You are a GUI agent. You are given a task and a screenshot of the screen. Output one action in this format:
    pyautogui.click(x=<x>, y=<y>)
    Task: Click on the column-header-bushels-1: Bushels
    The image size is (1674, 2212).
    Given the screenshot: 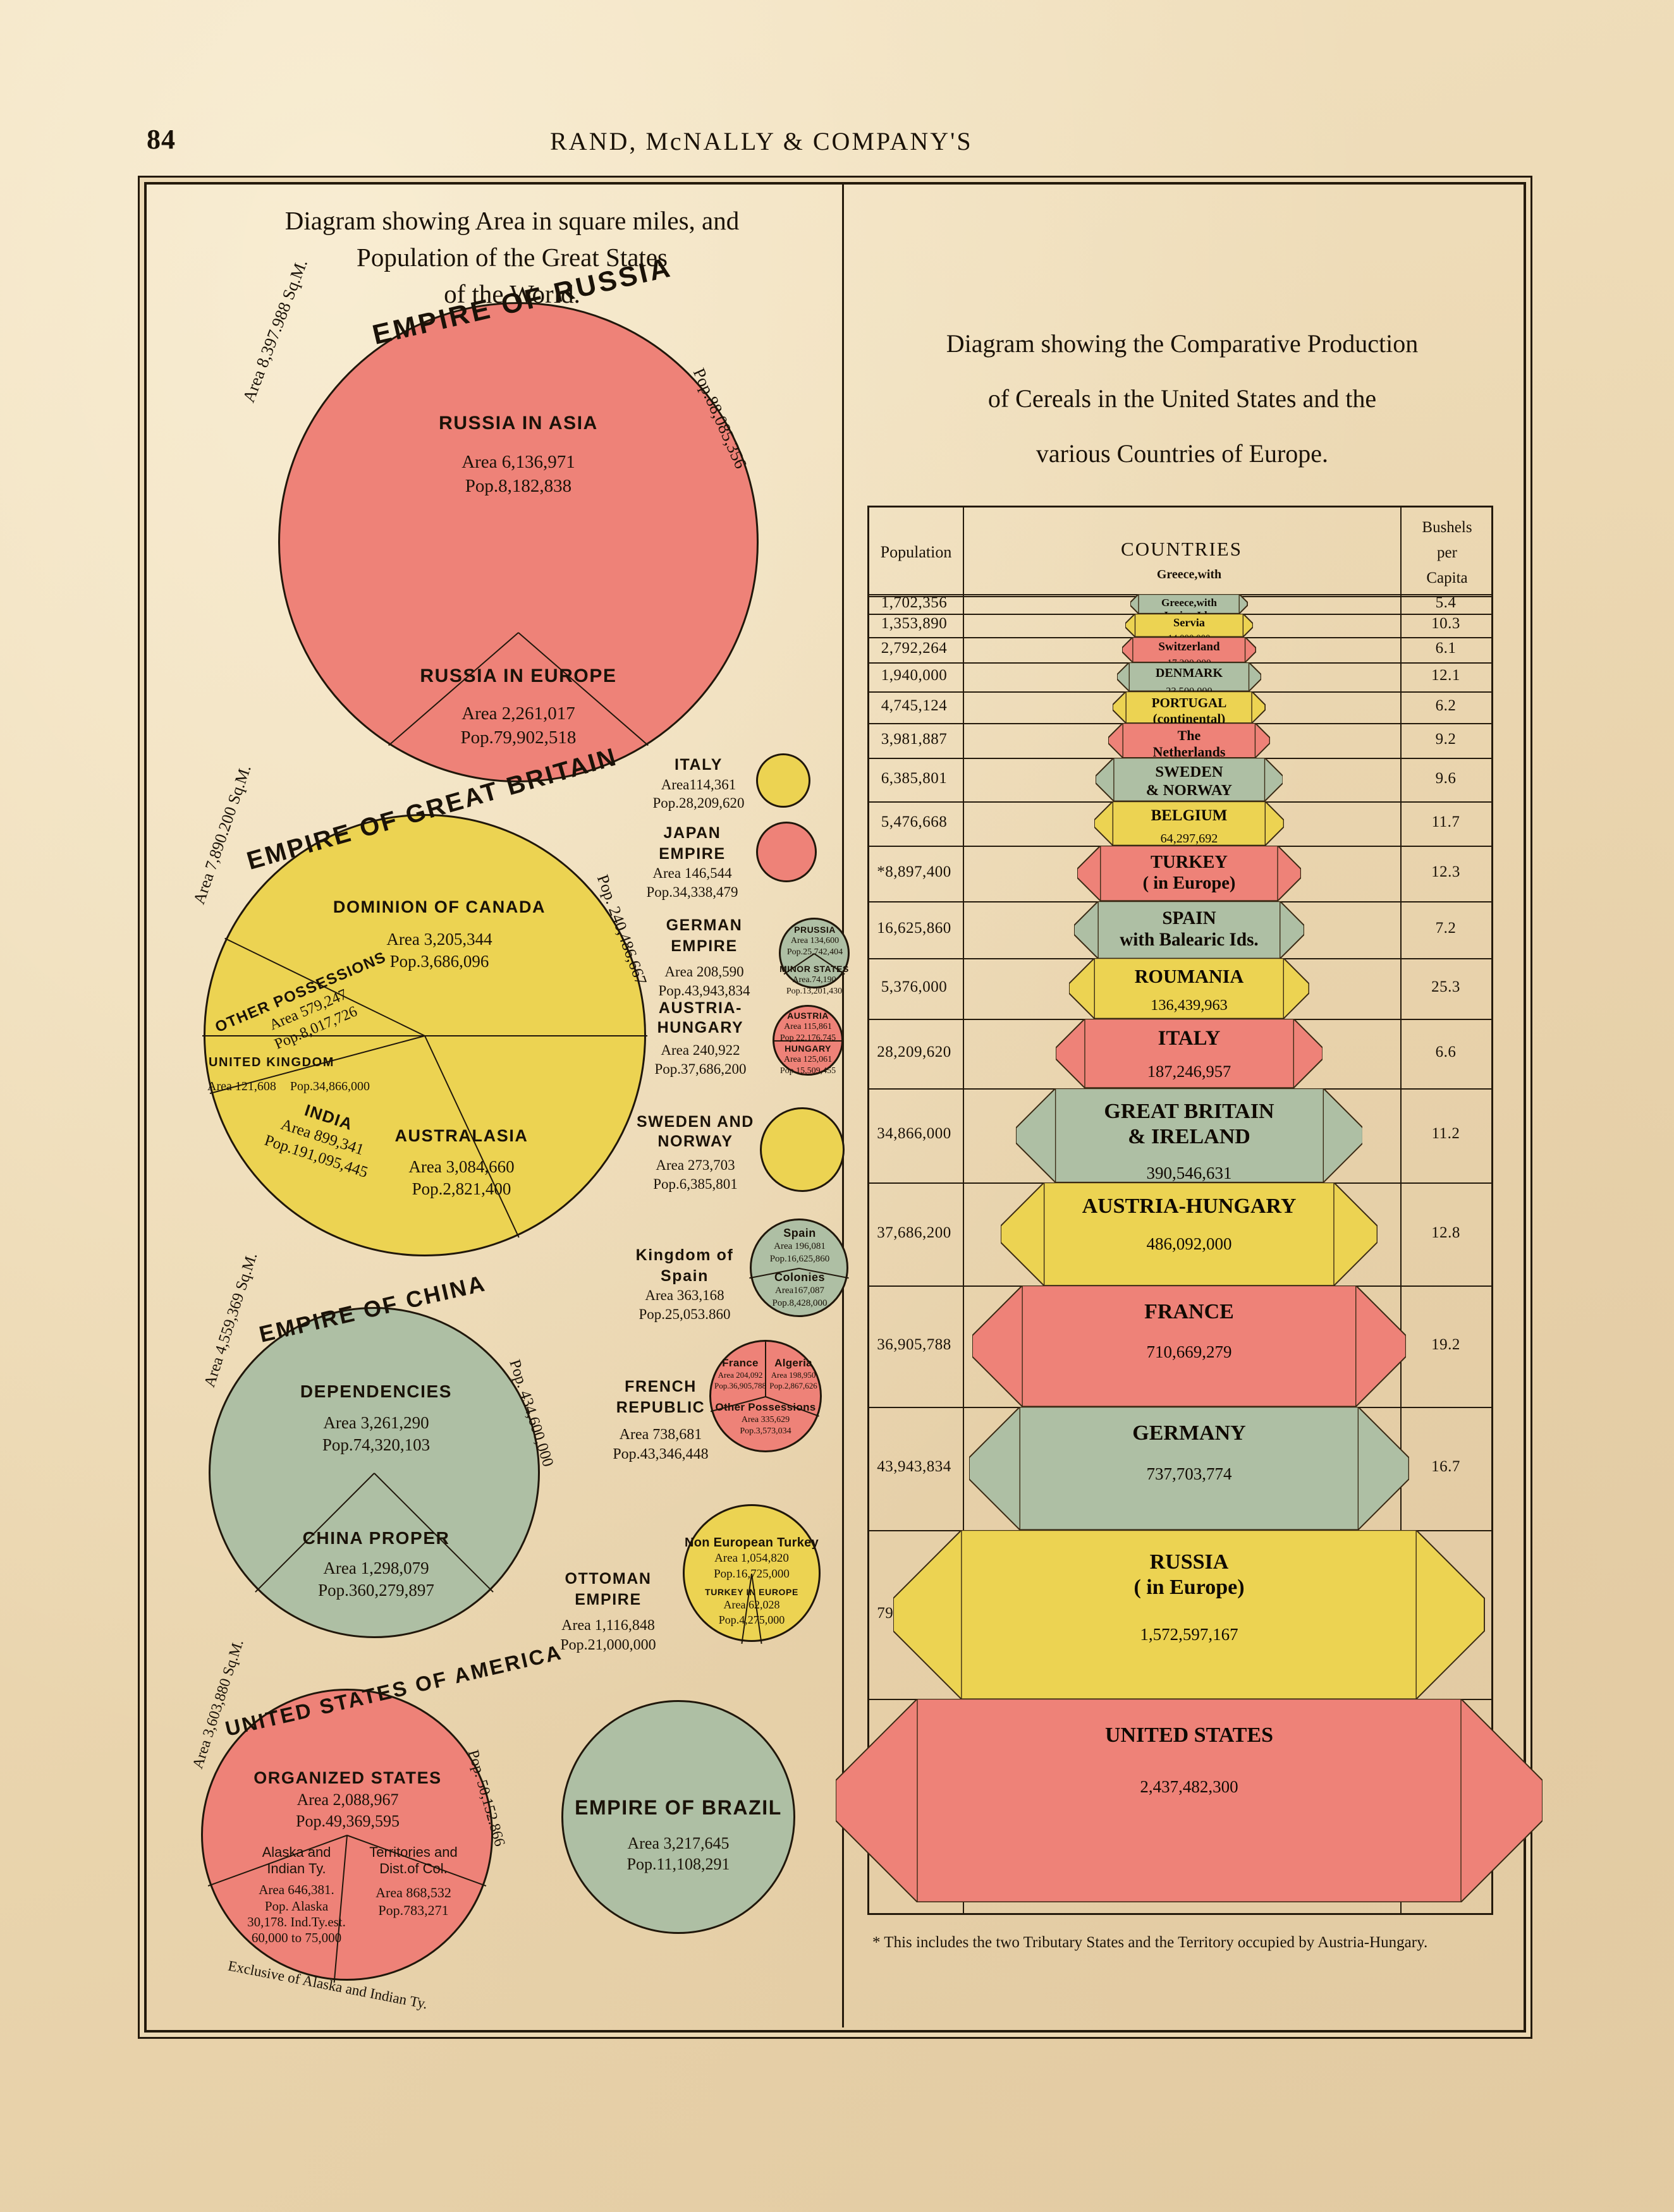 What is the action you would take?
    pyautogui.click(x=1447, y=527)
    